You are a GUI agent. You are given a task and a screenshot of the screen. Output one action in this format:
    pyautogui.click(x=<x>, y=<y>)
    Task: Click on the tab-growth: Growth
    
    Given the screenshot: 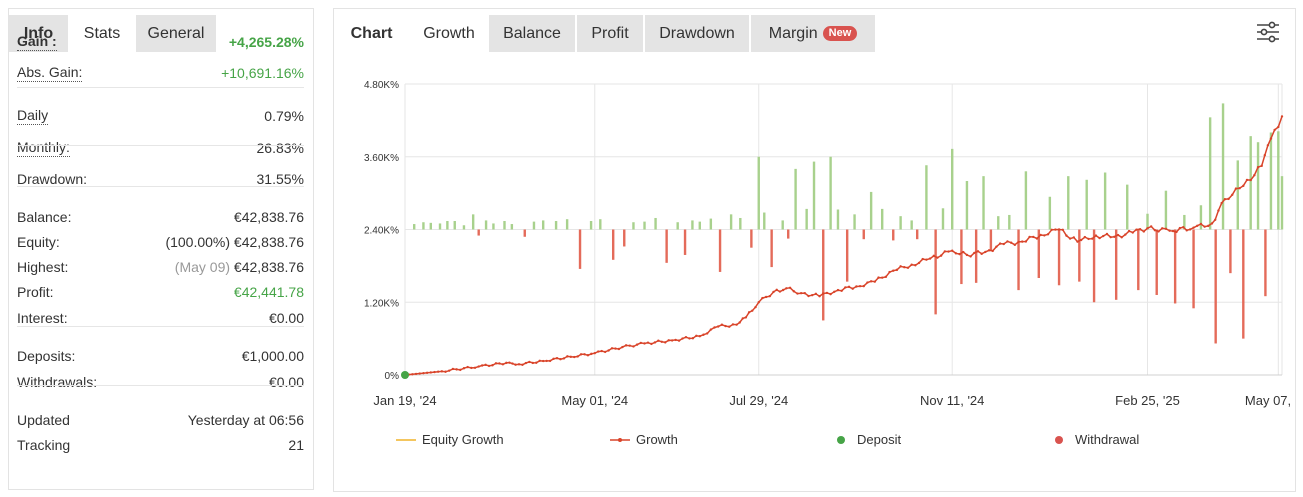 What is the action you would take?
    pyautogui.click(x=449, y=33)
    